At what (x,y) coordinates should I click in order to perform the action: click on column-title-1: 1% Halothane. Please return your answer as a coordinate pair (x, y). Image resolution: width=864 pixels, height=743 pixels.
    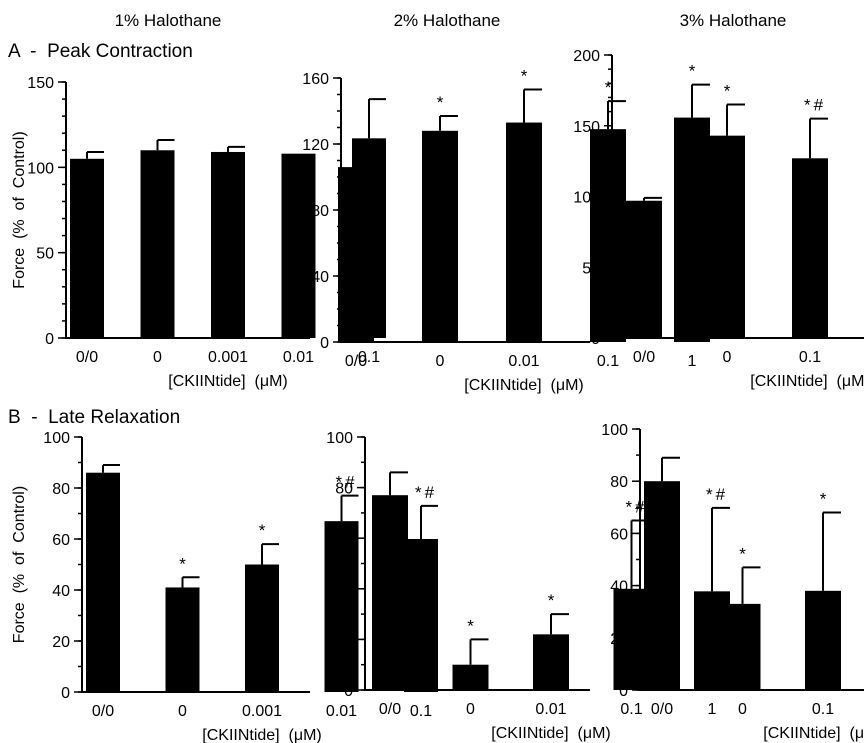
    Looking at the image, I should click on (168, 20).